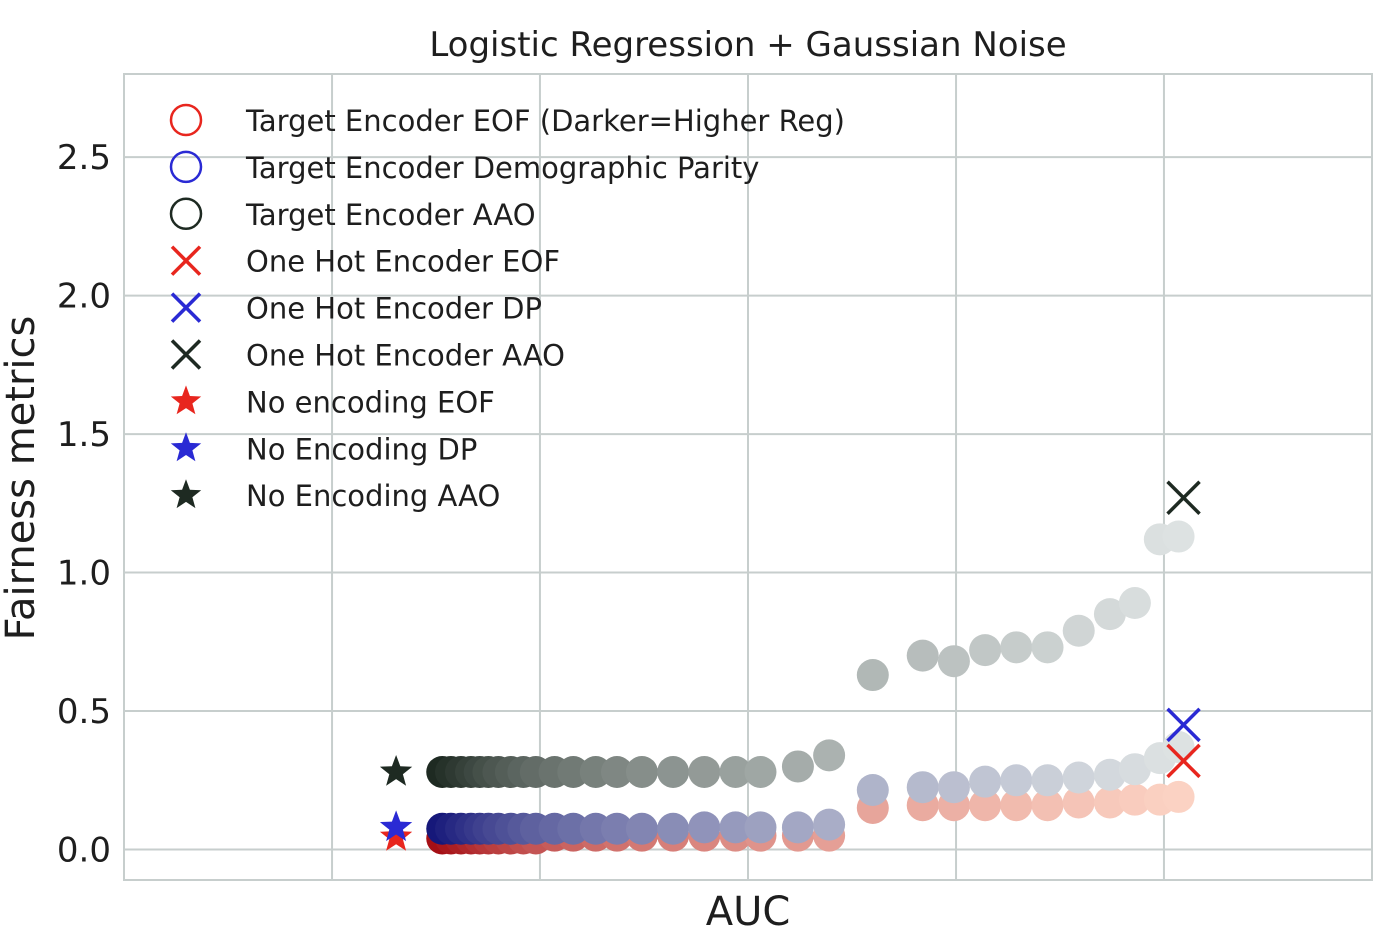  I want to click on legend-entry: Target Encoder AAO, so click(352, 214).